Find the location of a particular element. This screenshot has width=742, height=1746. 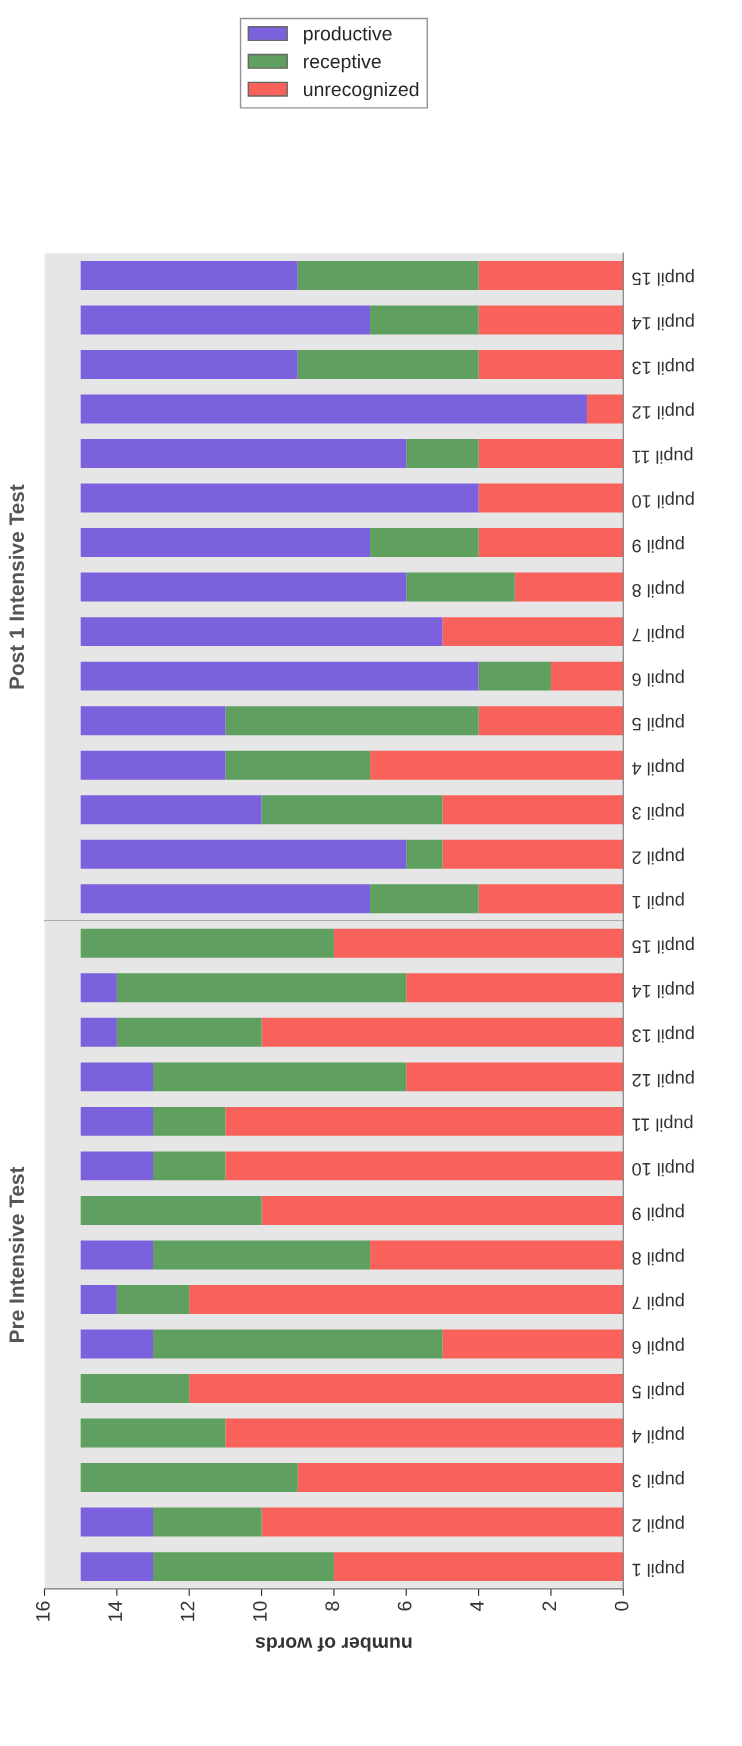

y-tick-label: pupil 2 is located at coordinates (658, 1524).